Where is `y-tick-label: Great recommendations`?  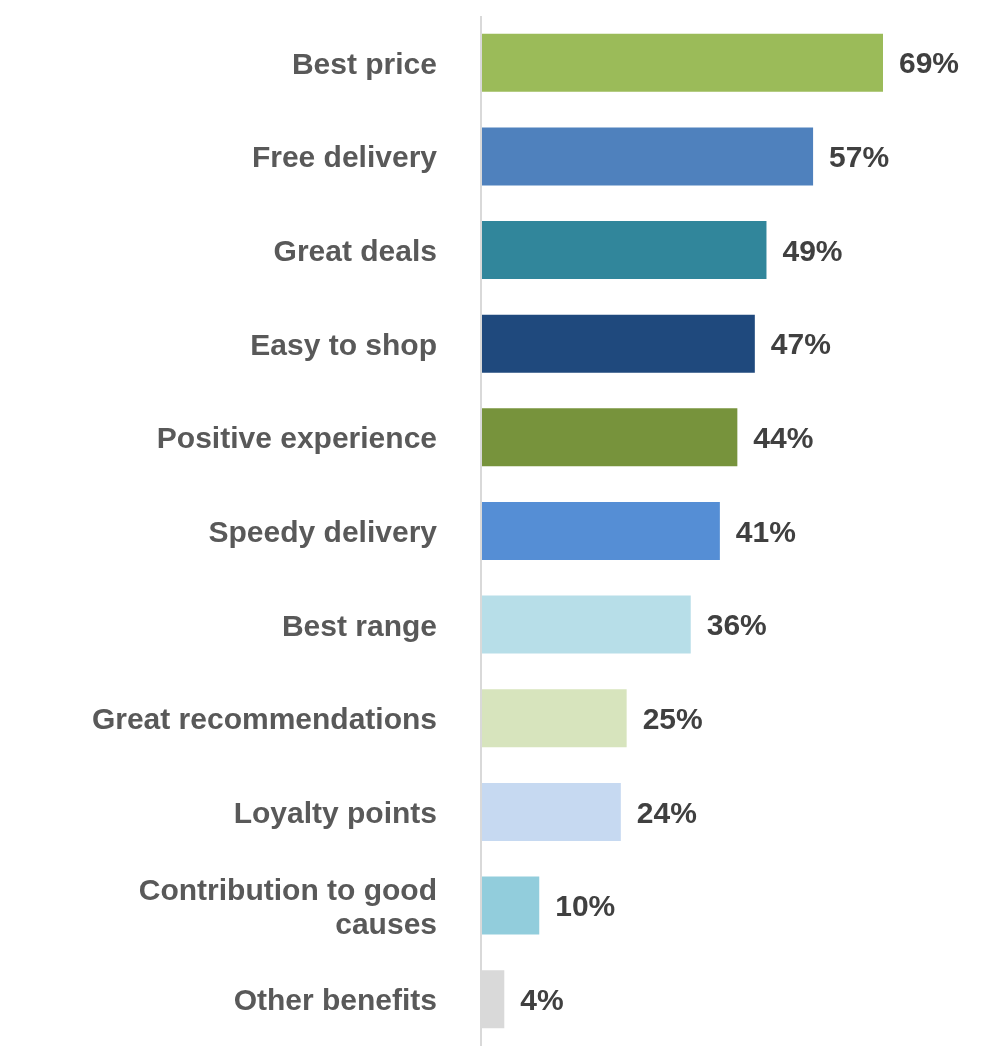
y-tick-label: Great recommendations is located at coordinates (264, 718).